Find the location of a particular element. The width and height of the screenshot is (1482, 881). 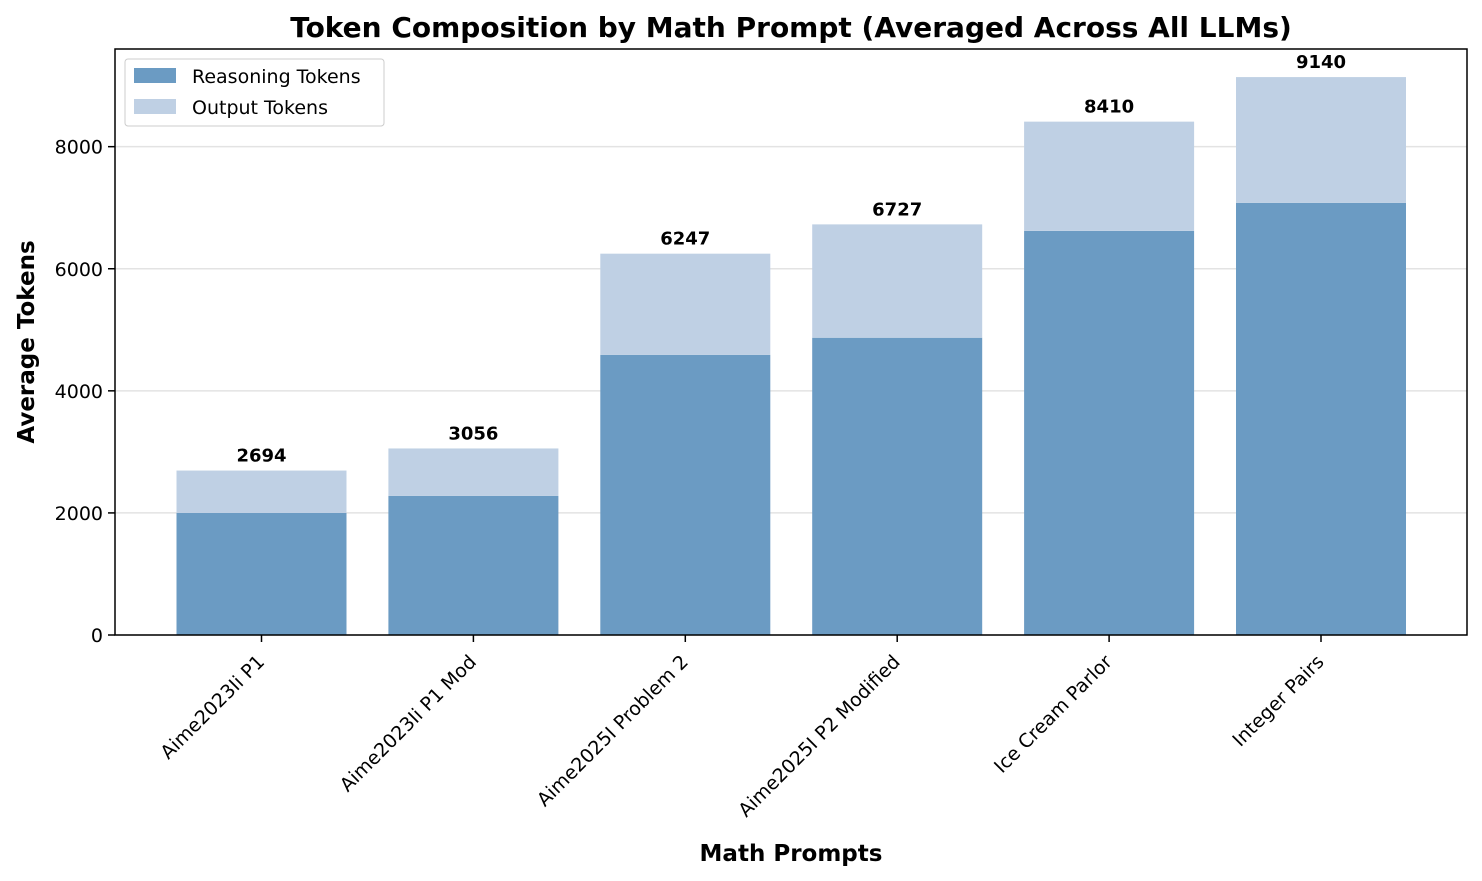

bar-total-label: 6247 is located at coordinates (685, 239).